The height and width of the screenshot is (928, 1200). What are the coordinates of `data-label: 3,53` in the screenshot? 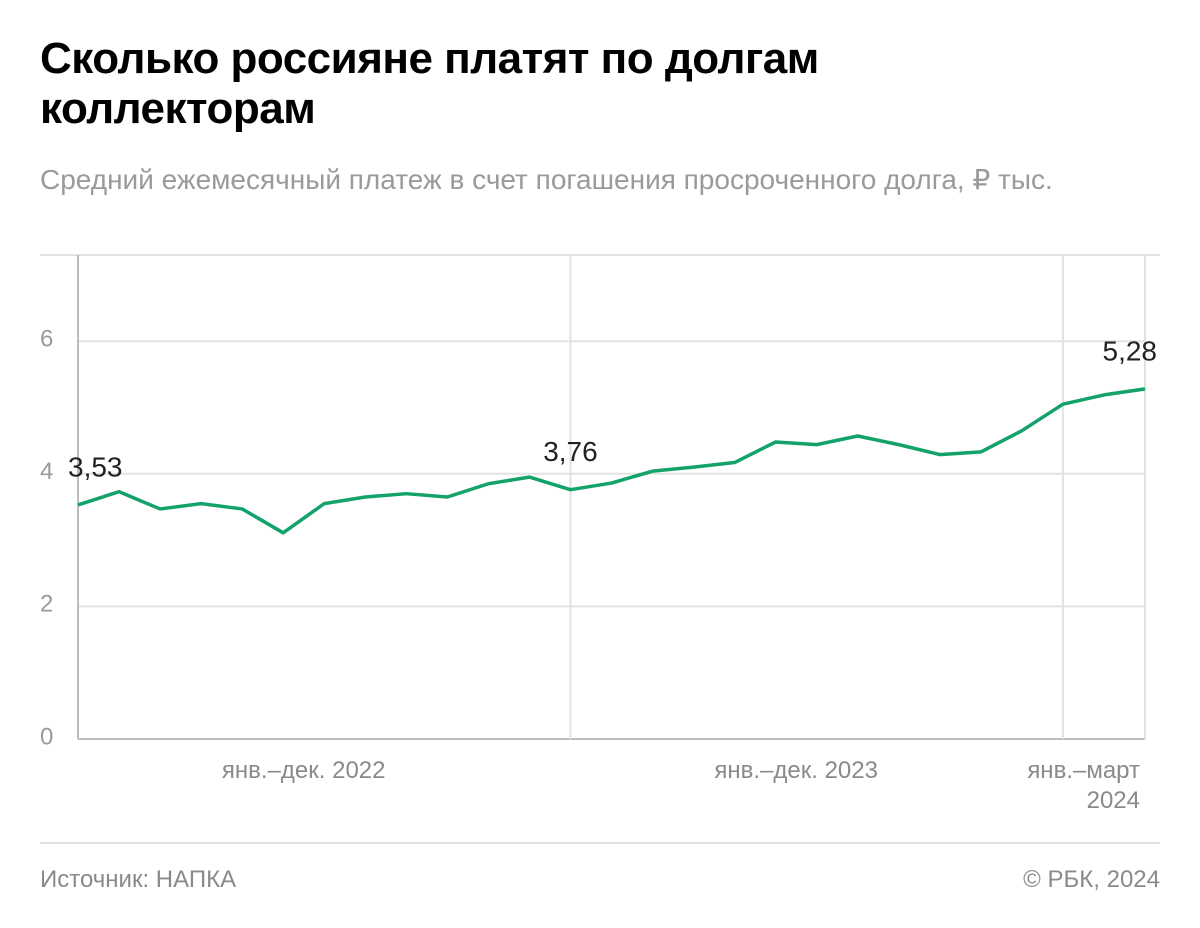 It's located at (95, 466).